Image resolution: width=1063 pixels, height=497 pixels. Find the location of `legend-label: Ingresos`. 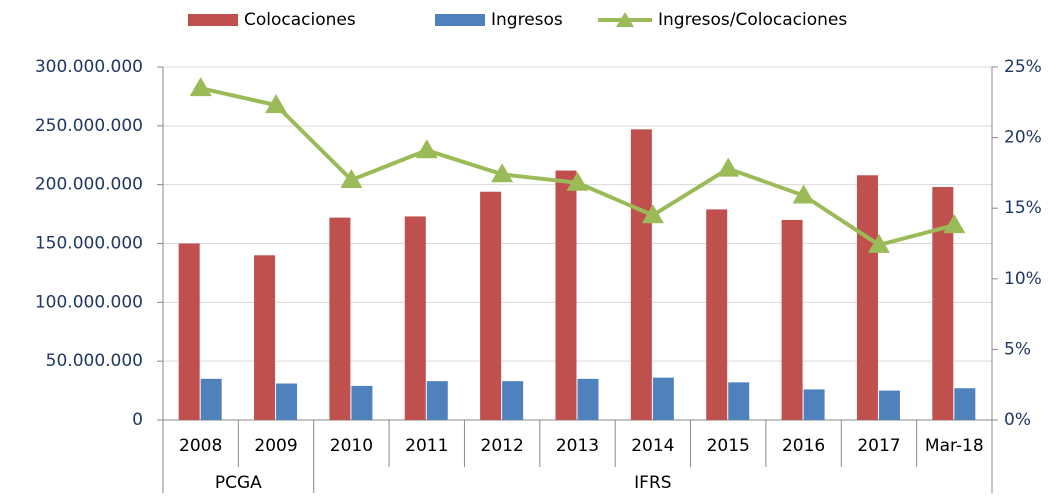

legend-label: Ingresos is located at coordinates (527, 20).